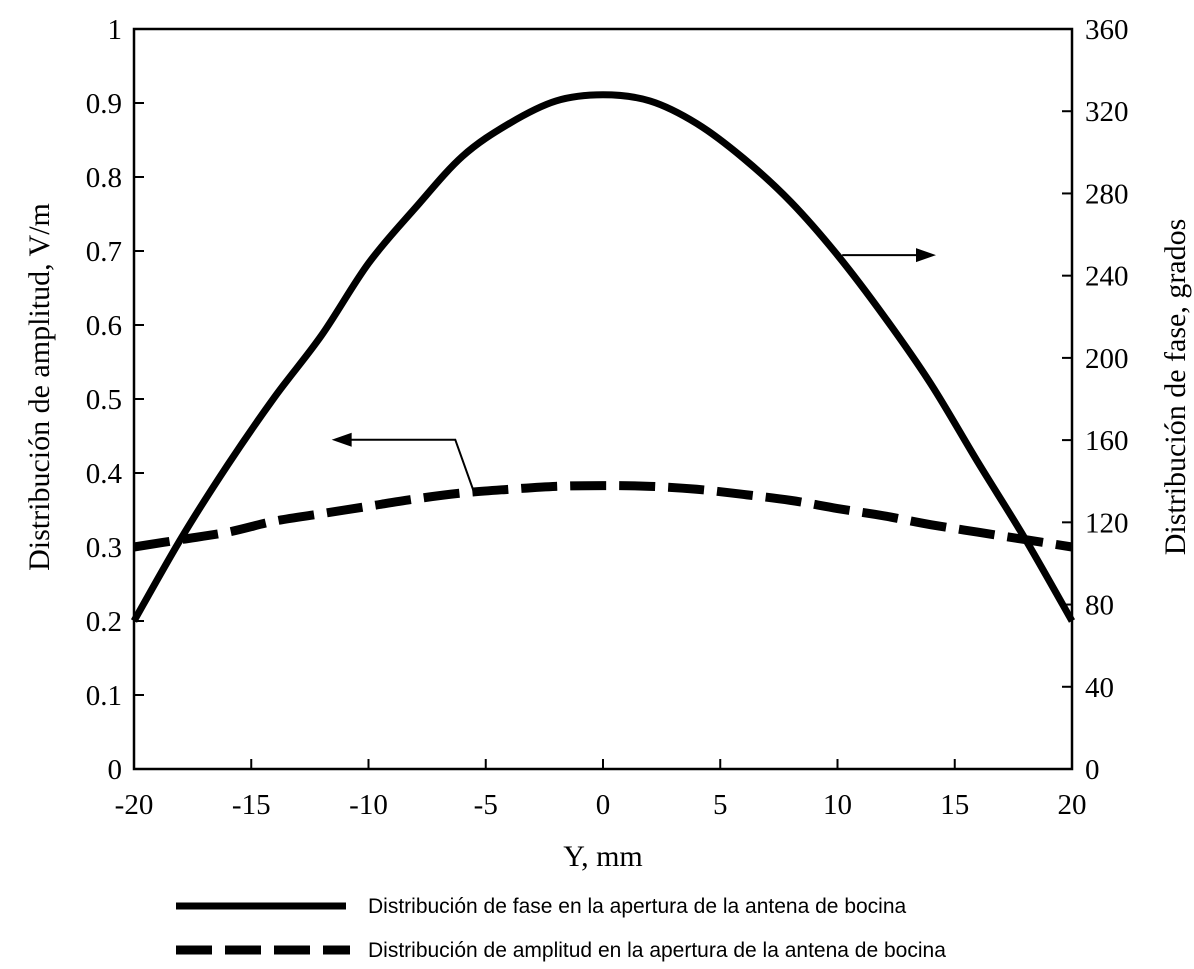 This screenshot has height=969, width=1194. What do you see at coordinates (104, 474) in the screenshot?
I see `y-left-tick-label: 0.4` at bounding box center [104, 474].